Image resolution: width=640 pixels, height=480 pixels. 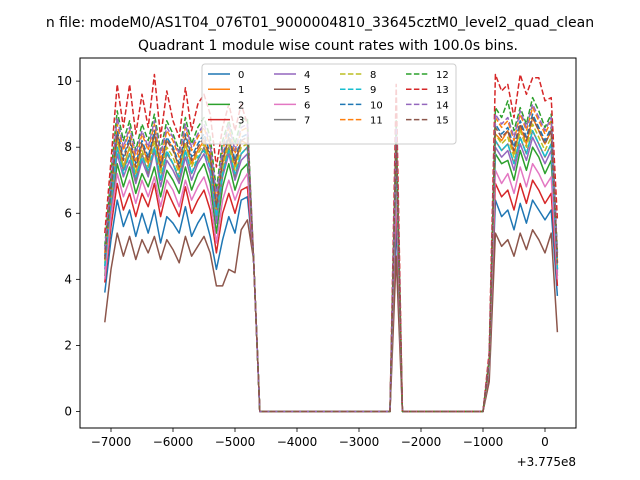 What do you see at coordinates (68, 147) in the screenshot?
I see `y-tick-label: 8` at bounding box center [68, 147].